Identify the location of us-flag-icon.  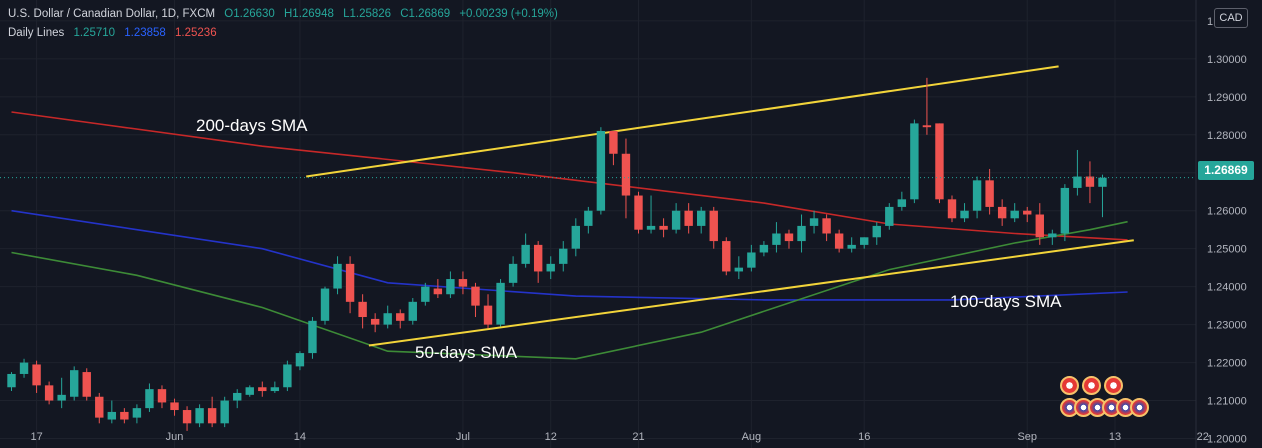
(1139, 407).